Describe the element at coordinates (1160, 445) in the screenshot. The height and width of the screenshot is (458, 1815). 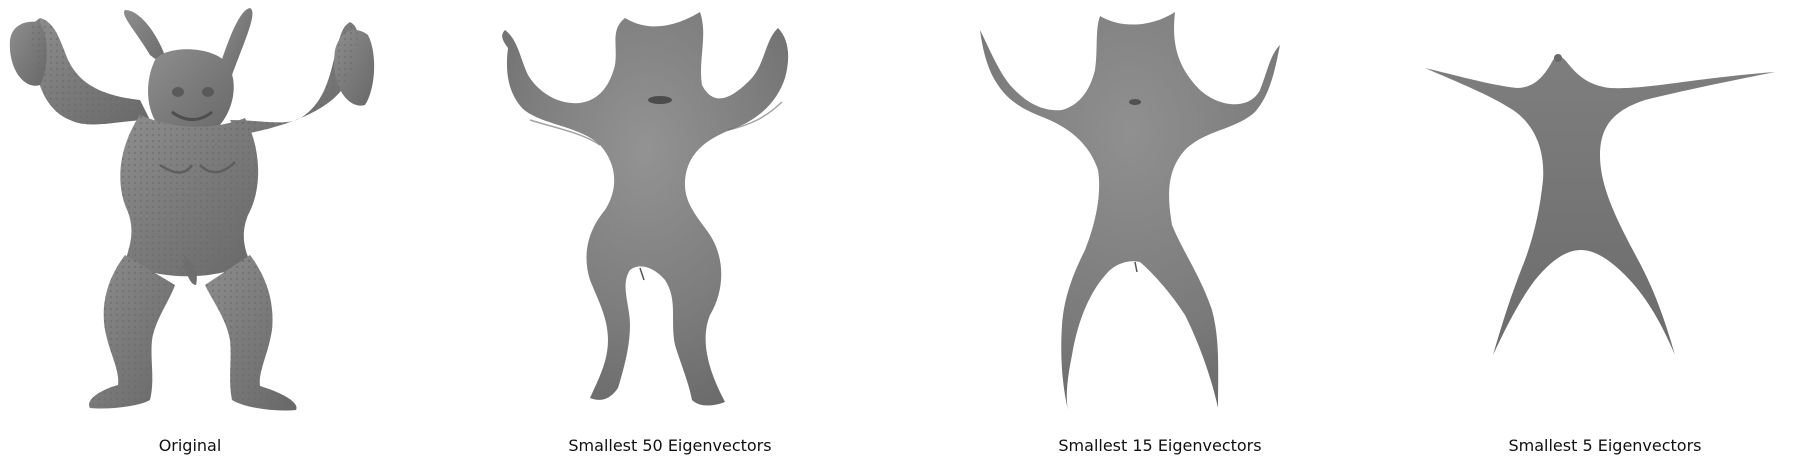
I see `caption-smallest-15: Smallest 15 Eigenvectors` at that location.